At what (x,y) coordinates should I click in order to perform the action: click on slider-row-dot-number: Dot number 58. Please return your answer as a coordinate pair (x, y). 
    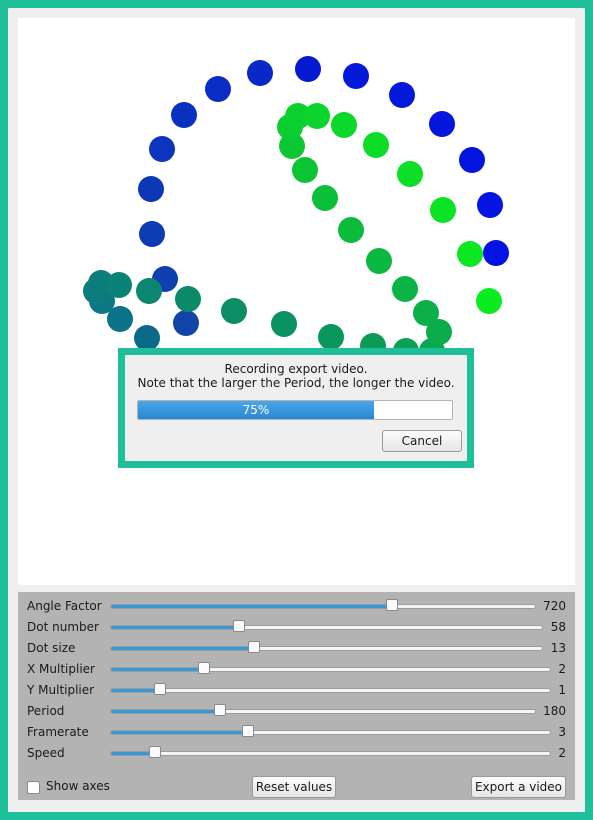
    Looking at the image, I should click on (296, 627).